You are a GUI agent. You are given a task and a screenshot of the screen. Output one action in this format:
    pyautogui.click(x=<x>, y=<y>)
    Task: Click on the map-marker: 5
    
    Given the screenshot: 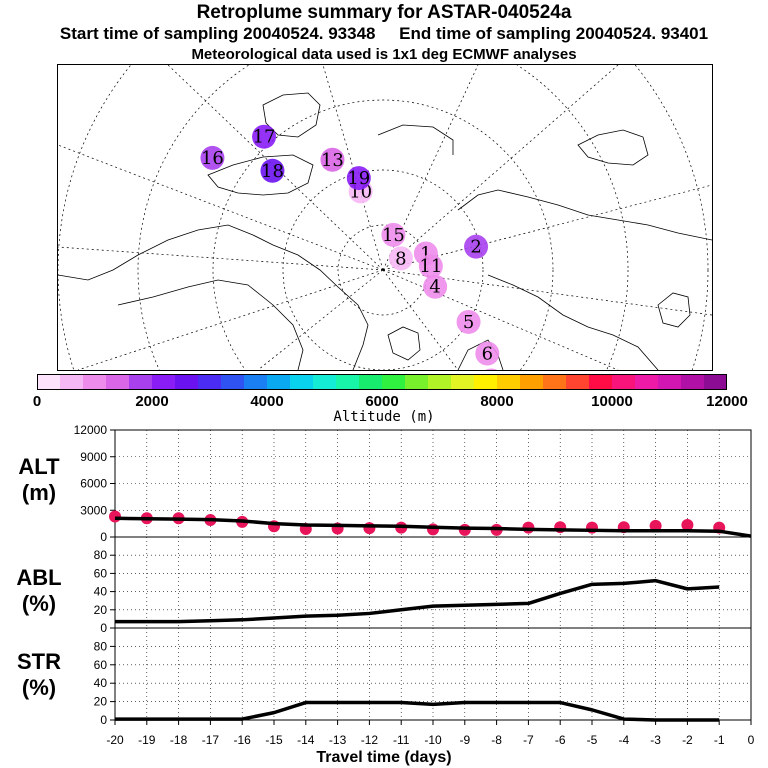 What is the action you would take?
    pyautogui.click(x=468, y=321)
    